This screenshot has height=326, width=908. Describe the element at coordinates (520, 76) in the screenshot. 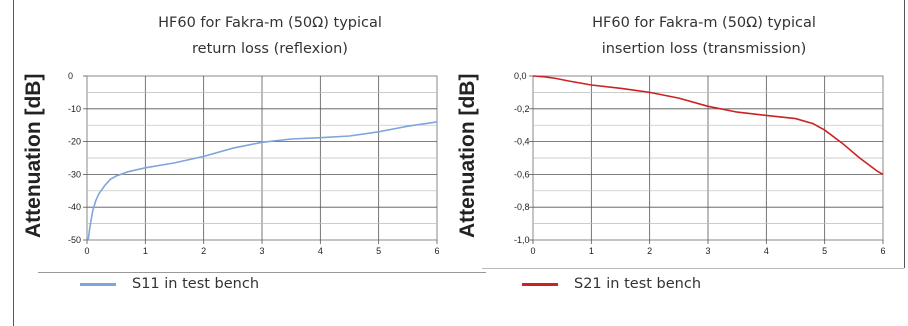

I see `y-tick-label: 0,0` at that location.